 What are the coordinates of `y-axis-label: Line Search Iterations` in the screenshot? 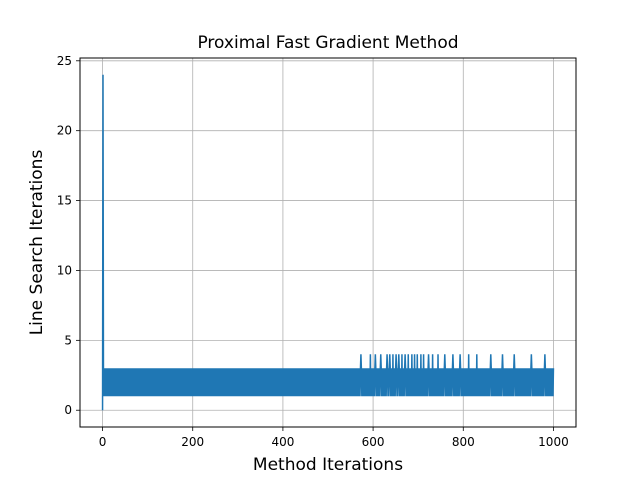 It's located at (37, 243).